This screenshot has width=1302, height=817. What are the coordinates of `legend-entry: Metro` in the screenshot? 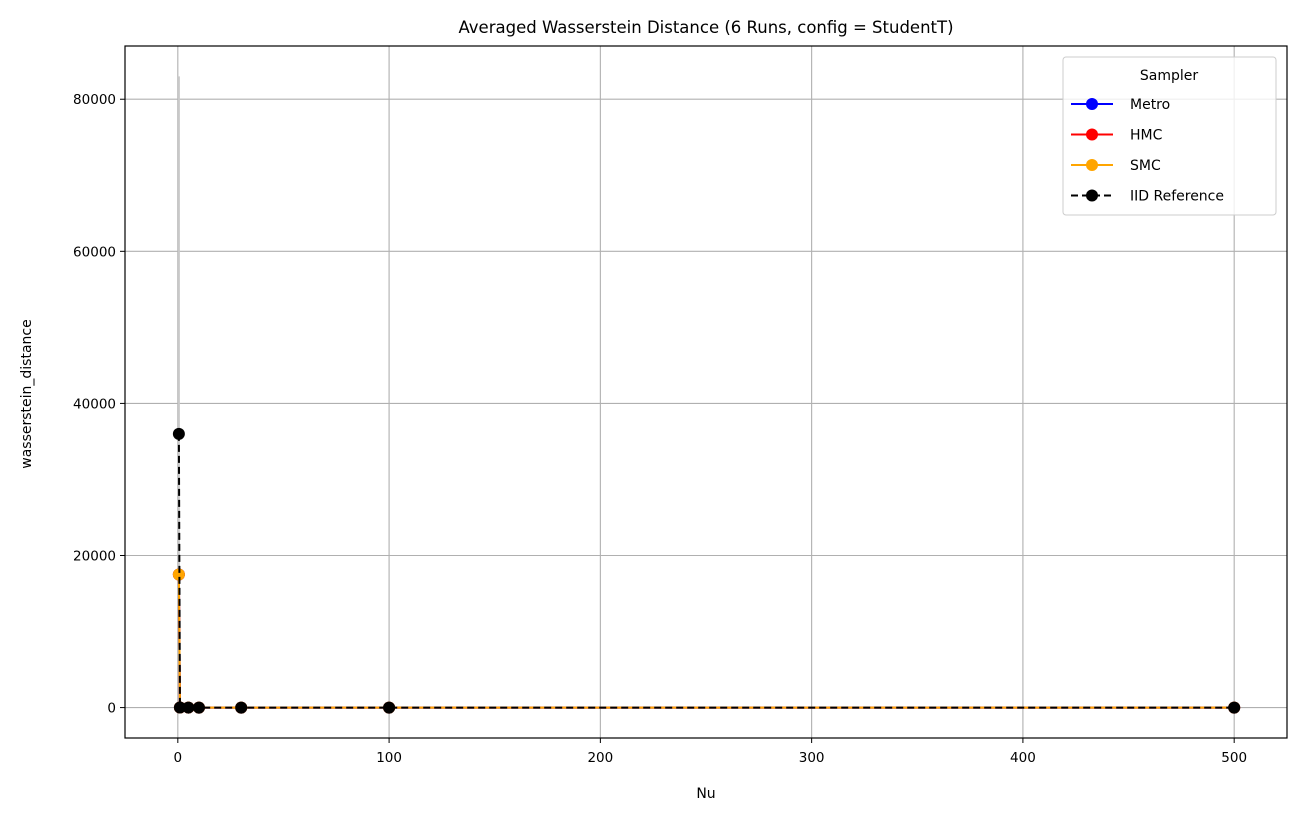 It's located at (1120, 105).